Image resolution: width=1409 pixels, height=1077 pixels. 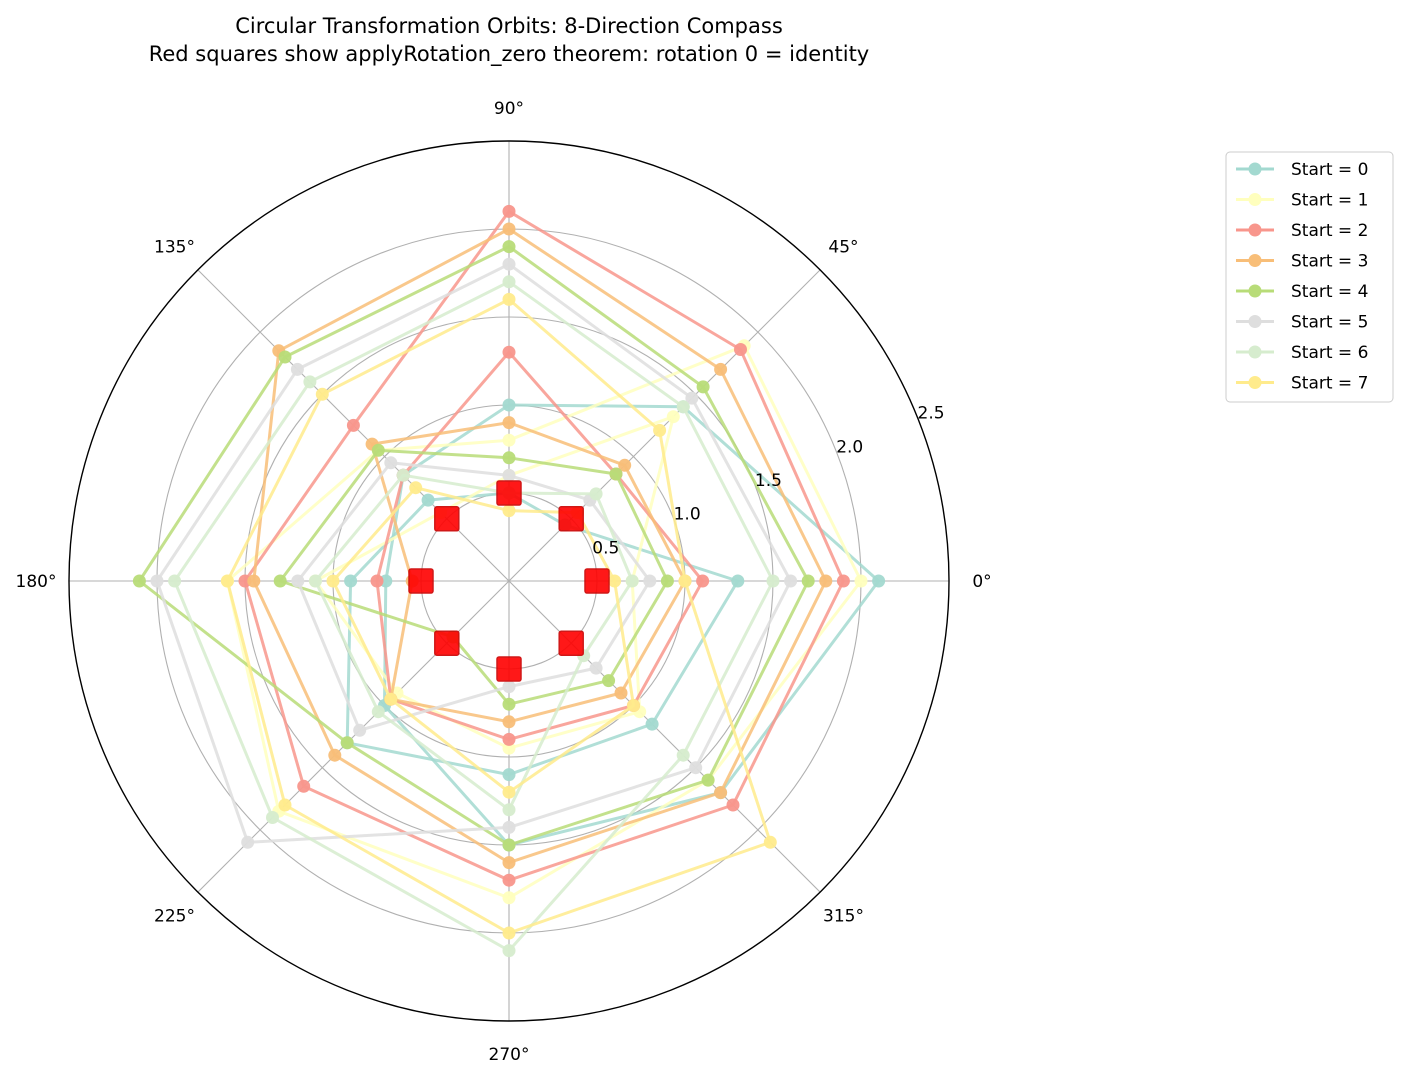 I want to click on identity-markers, so click(x=509, y=581).